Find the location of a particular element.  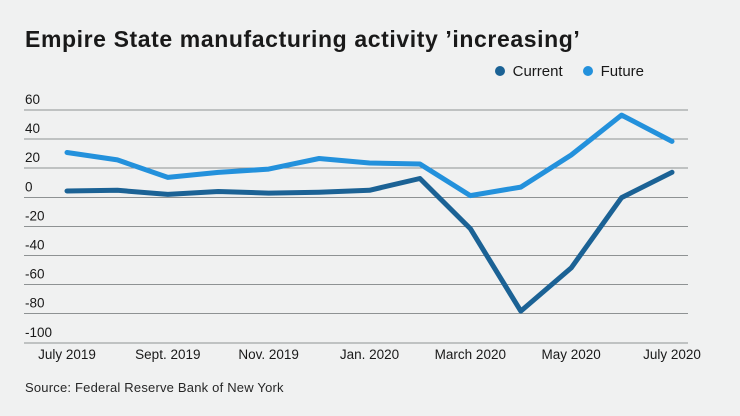

y-axis-label: -20 is located at coordinates (35, 215).